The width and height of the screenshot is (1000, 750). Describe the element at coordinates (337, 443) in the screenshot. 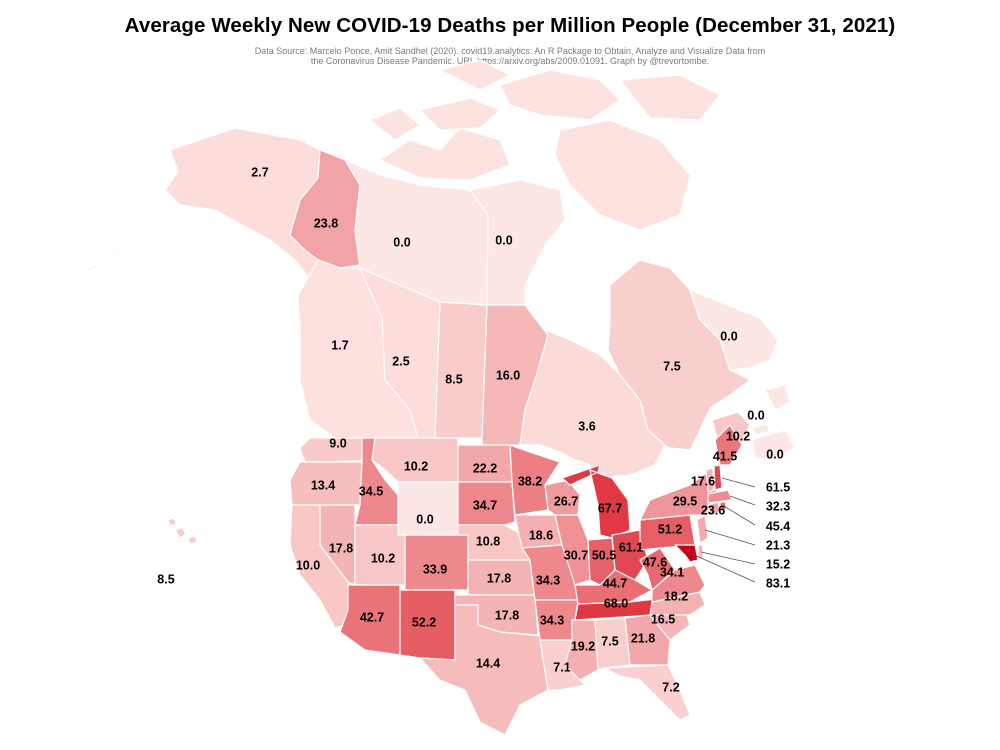

I see `value-label-wa: 9.0` at that location.